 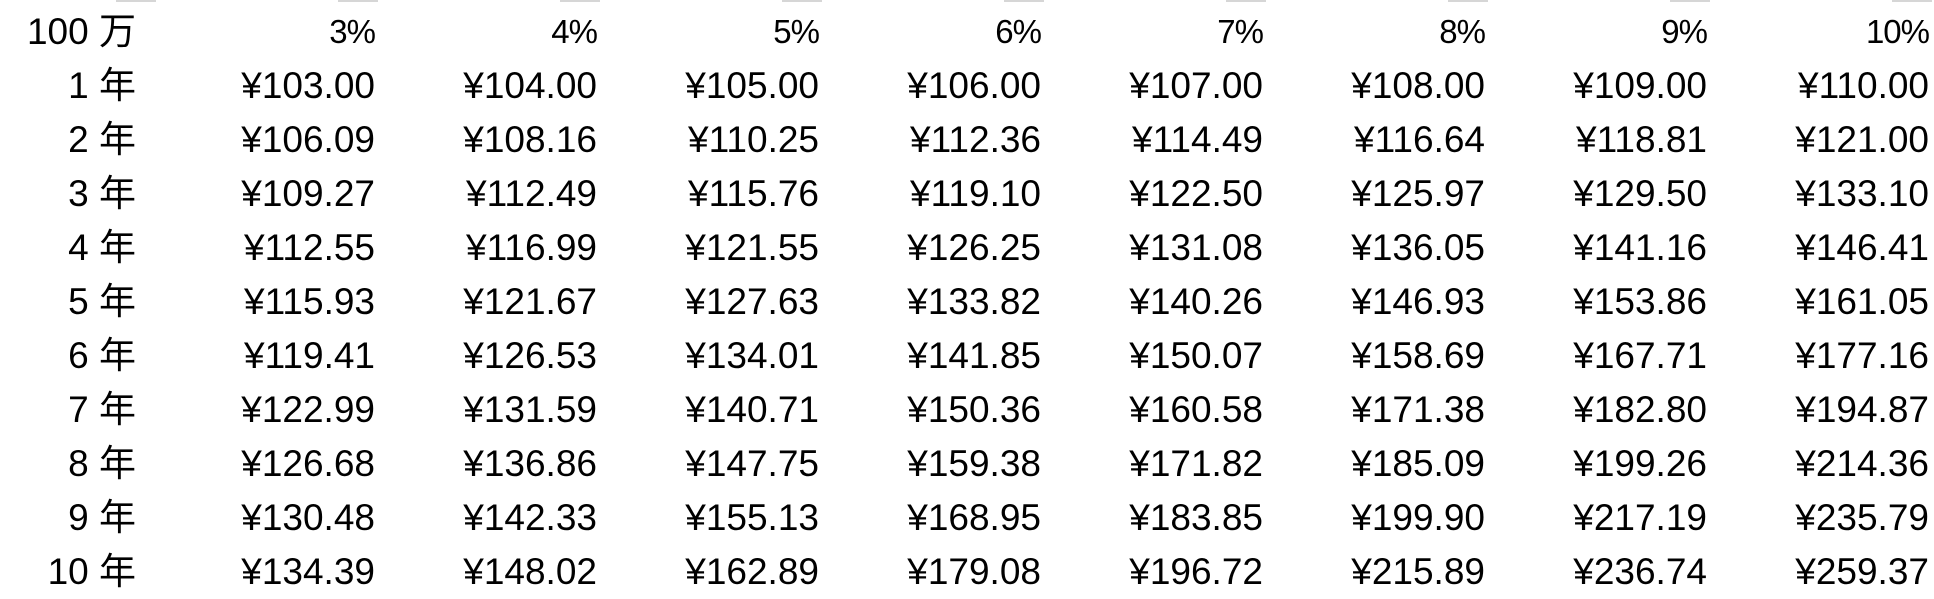 I want to click on value-cell: ¥133.82, so click(x=974, y=301).